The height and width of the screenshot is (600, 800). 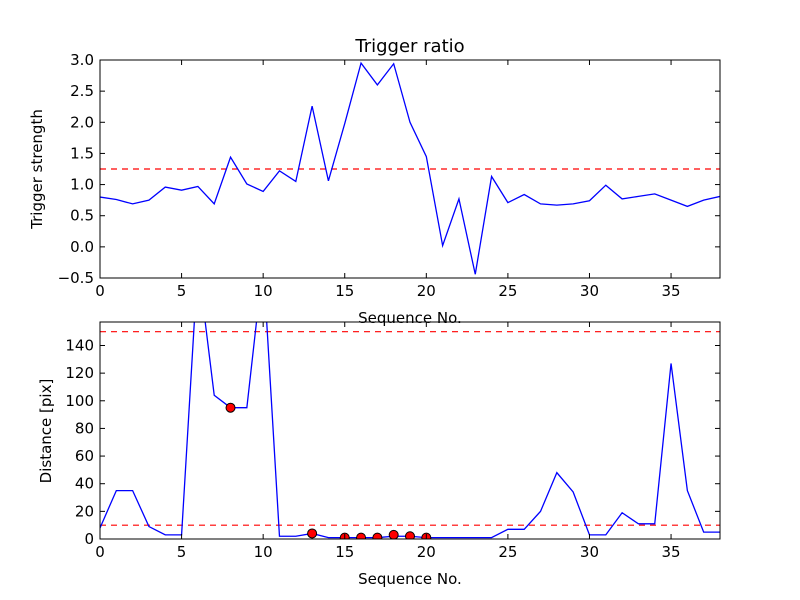 I want to click on y-tick-label: 0, so click(x=89, y=539).